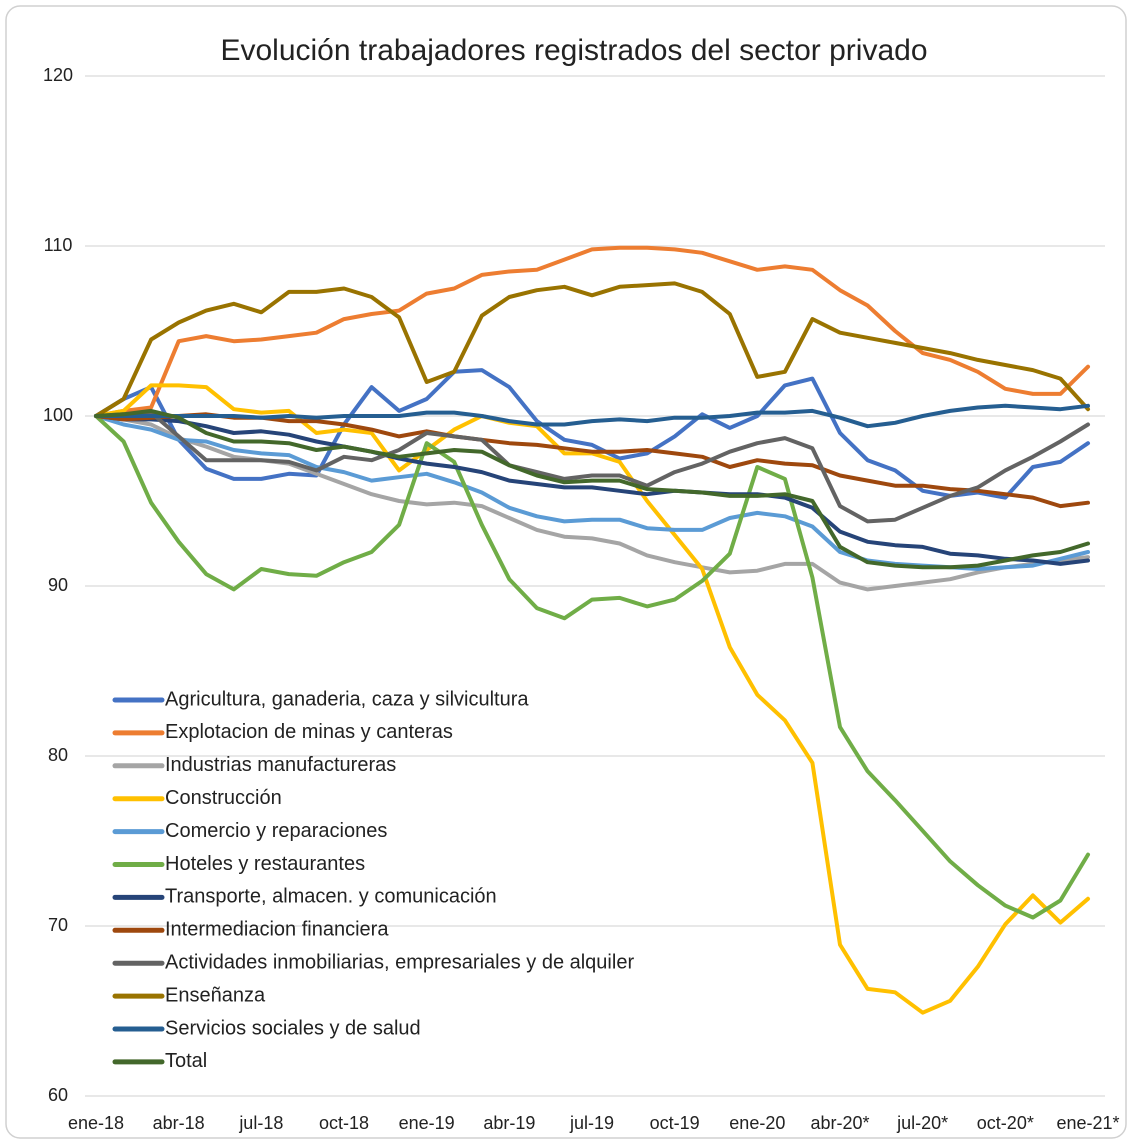 The width and height of the screenshot is (1132, 1144). Describe the element at coordinates (96, 1123) in the screenshot. I see `x-tick-label: ene-18` at that location.